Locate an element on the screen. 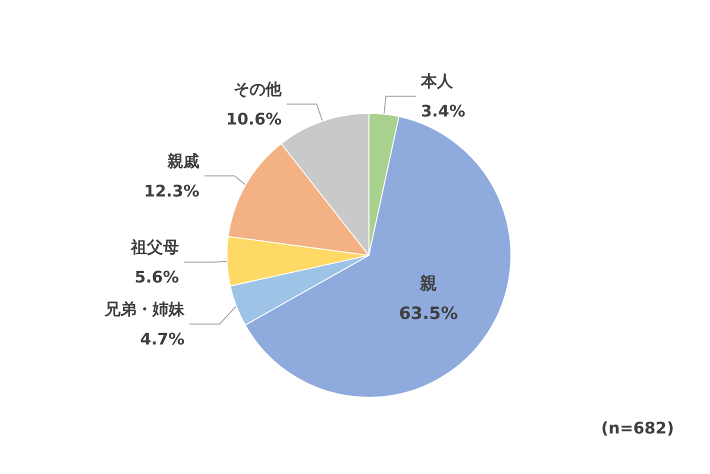 This screenshot has width=710, height=474. data-label: 4.7% is located at coordinates (162, 339).